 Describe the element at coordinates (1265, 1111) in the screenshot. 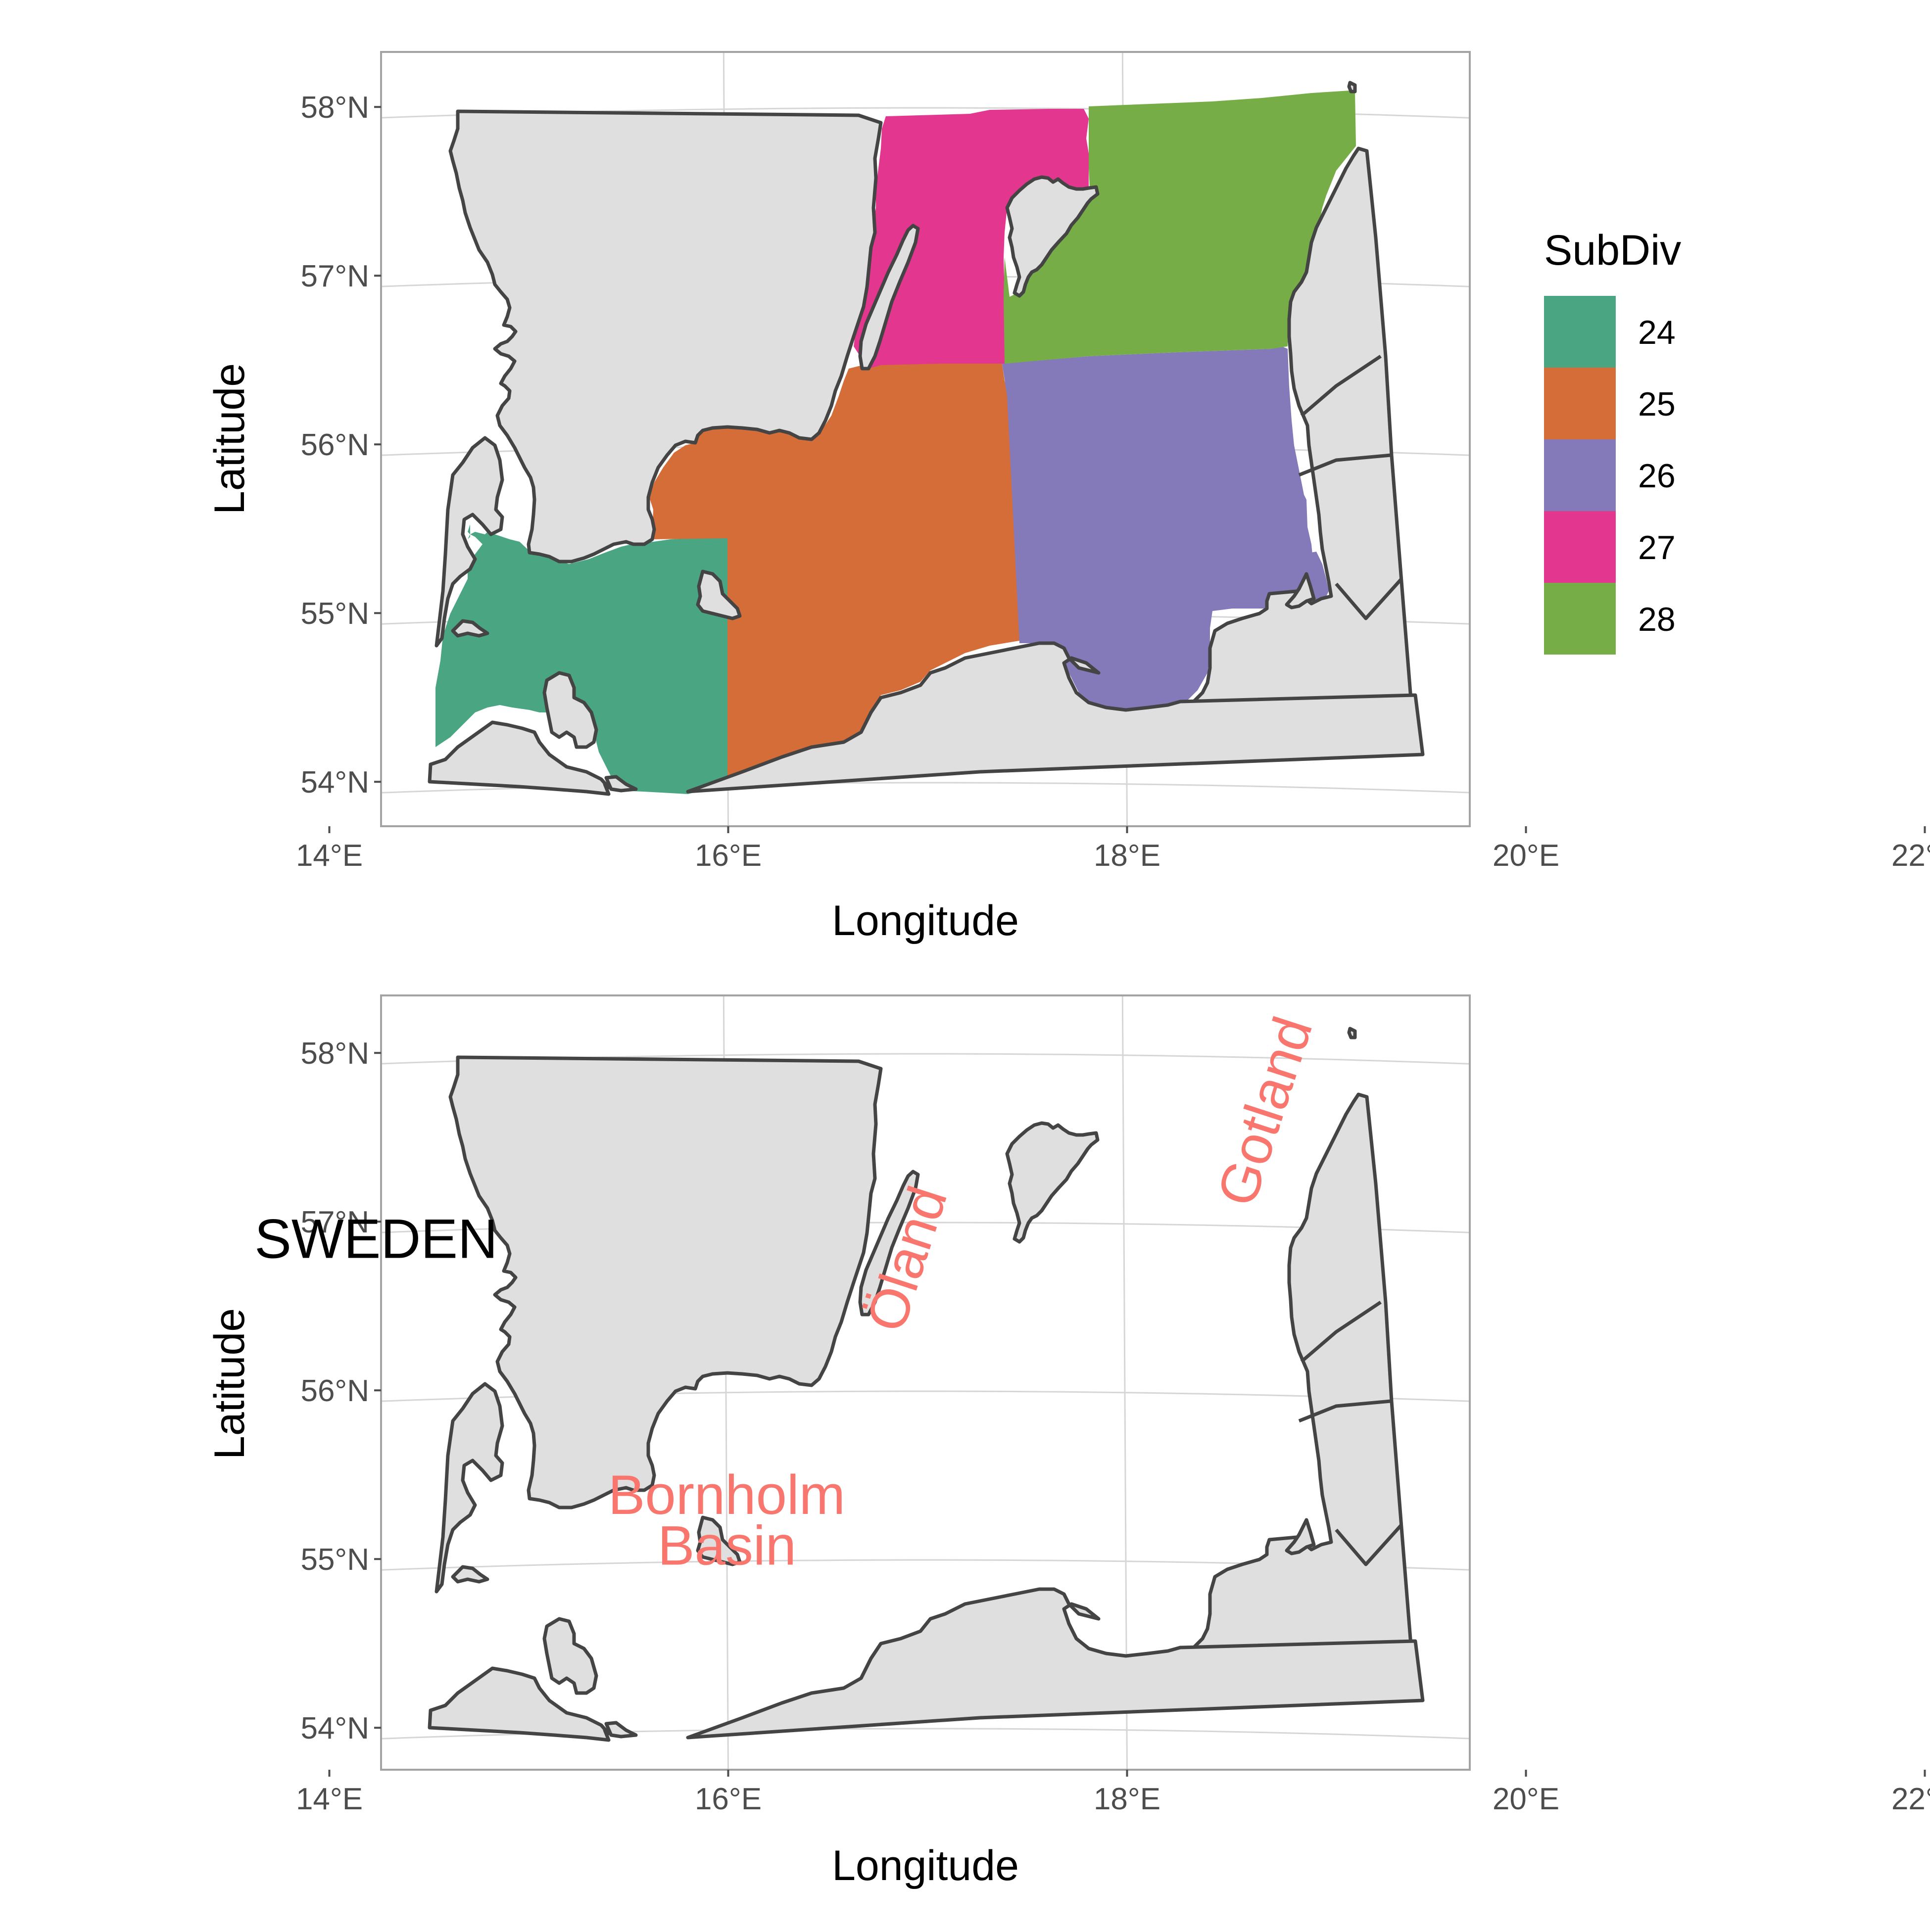

I see `annotation-gotland: Gotland` at that location.